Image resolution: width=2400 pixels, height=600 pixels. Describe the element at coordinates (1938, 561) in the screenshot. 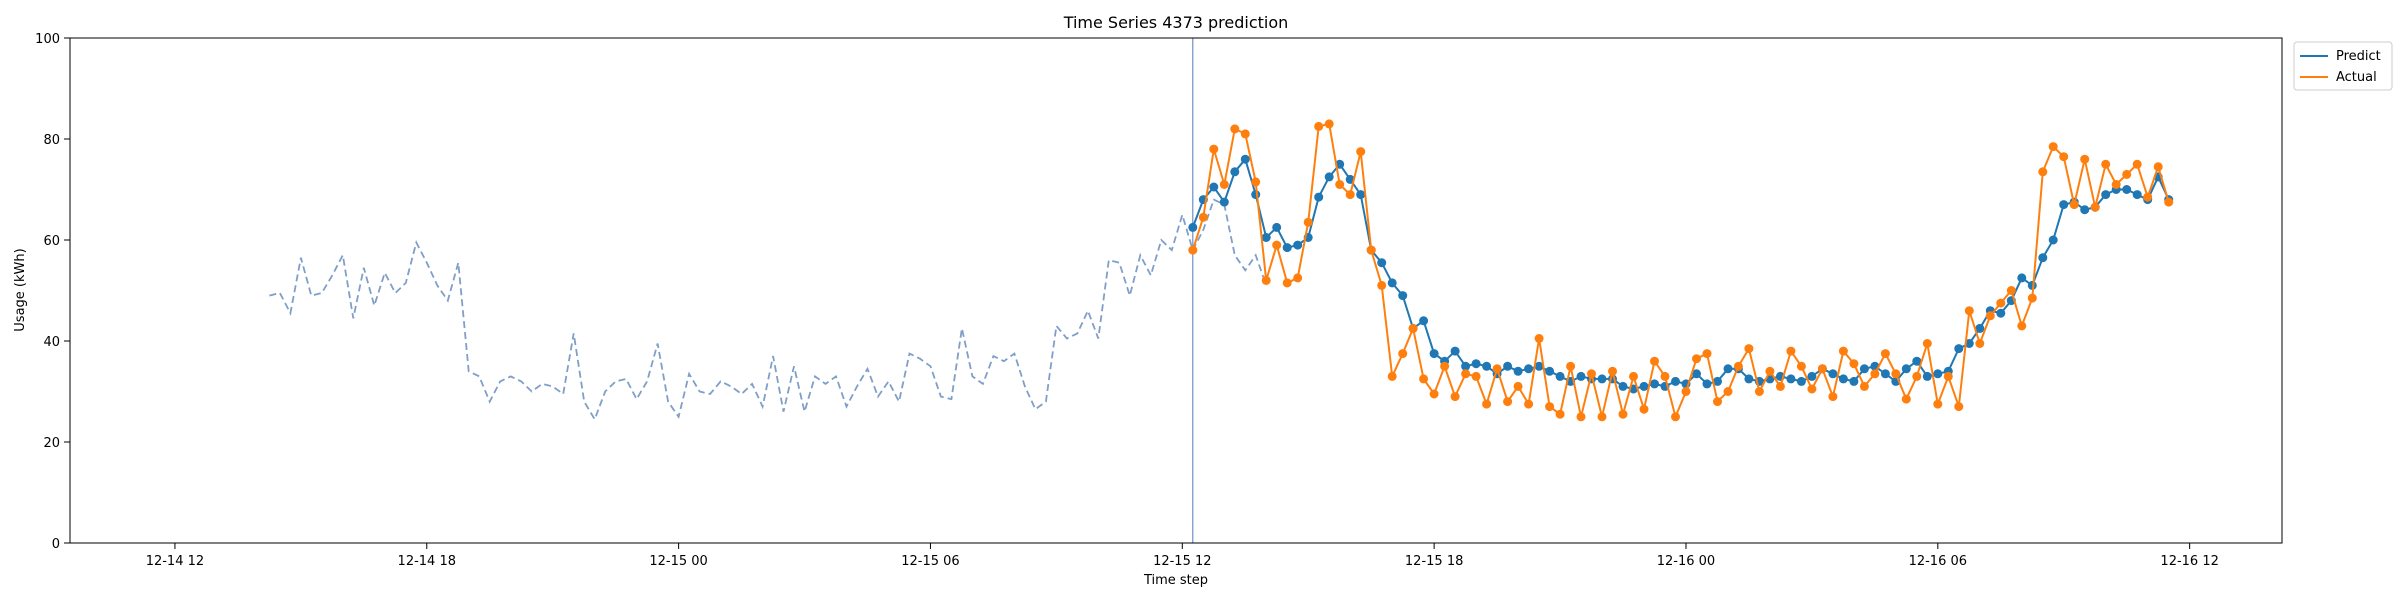

I see `x-tick-label: 12-16 06` at that location.